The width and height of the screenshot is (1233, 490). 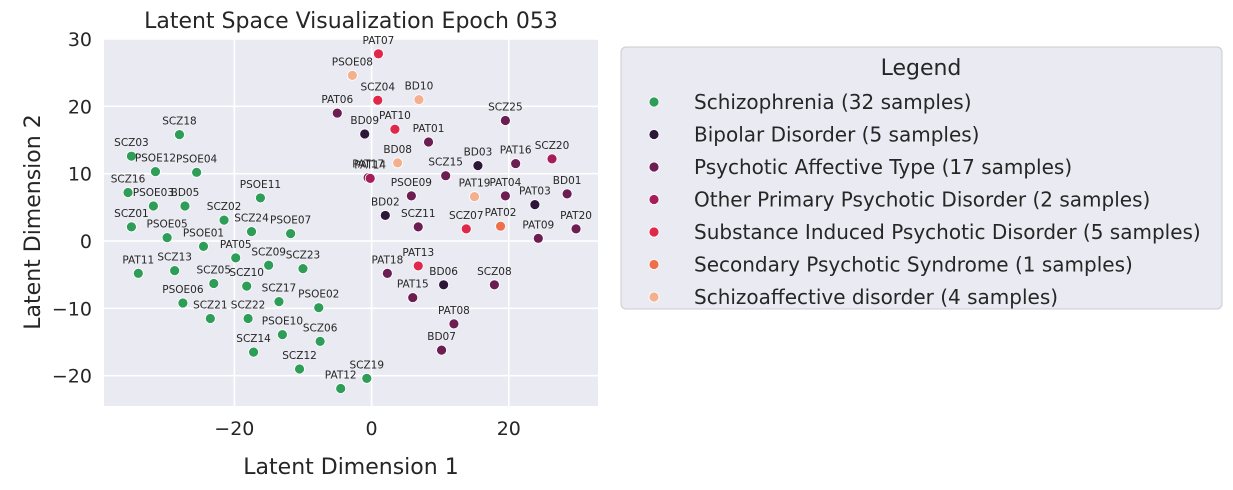 I want to click on point-label: BD06, so click(x=443, y=272).